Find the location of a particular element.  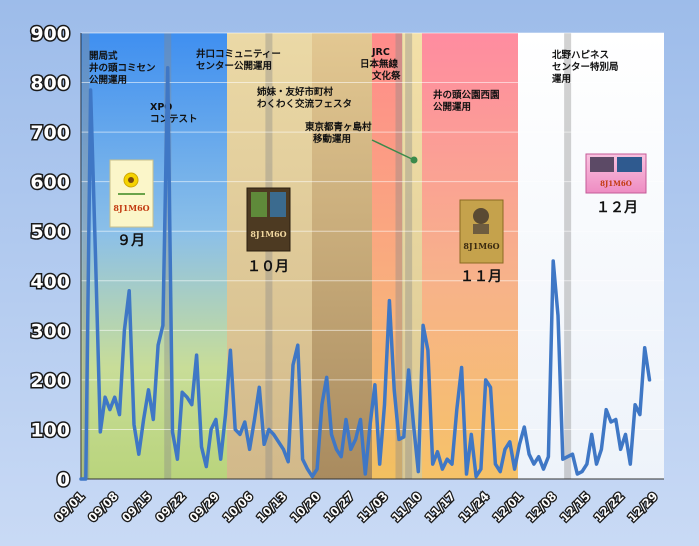

qsl-card-october-callsign: 8J1M6O is located at coordinates (268, 234).